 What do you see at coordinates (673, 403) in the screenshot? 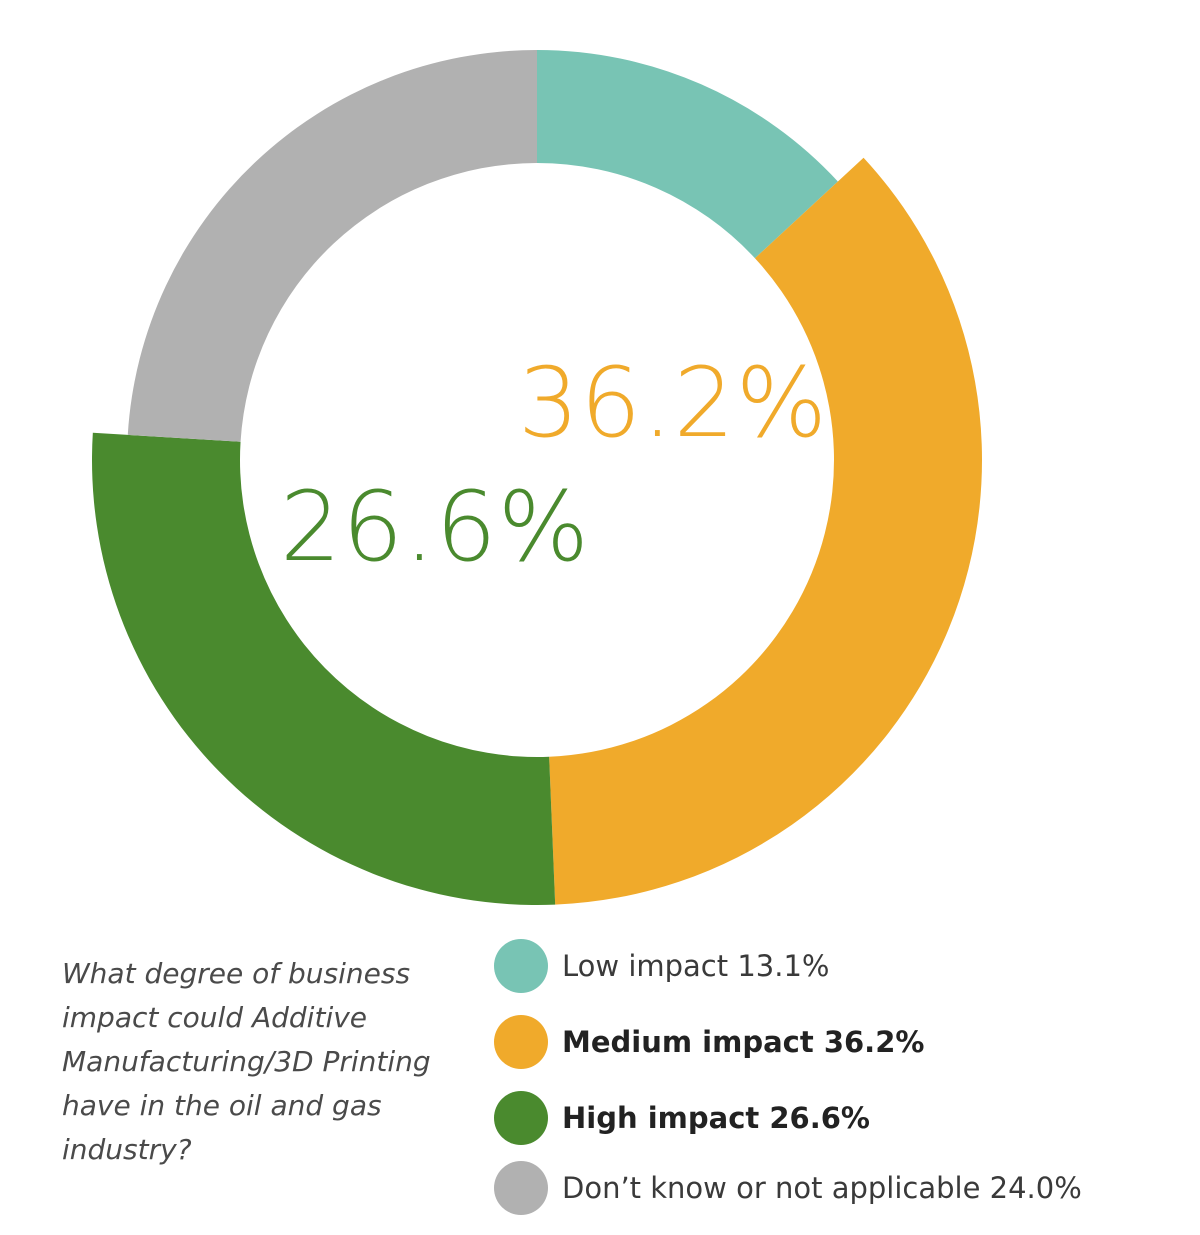
I see `medium-impact-value-label: 36.2%` at bounding box center [673, 403].